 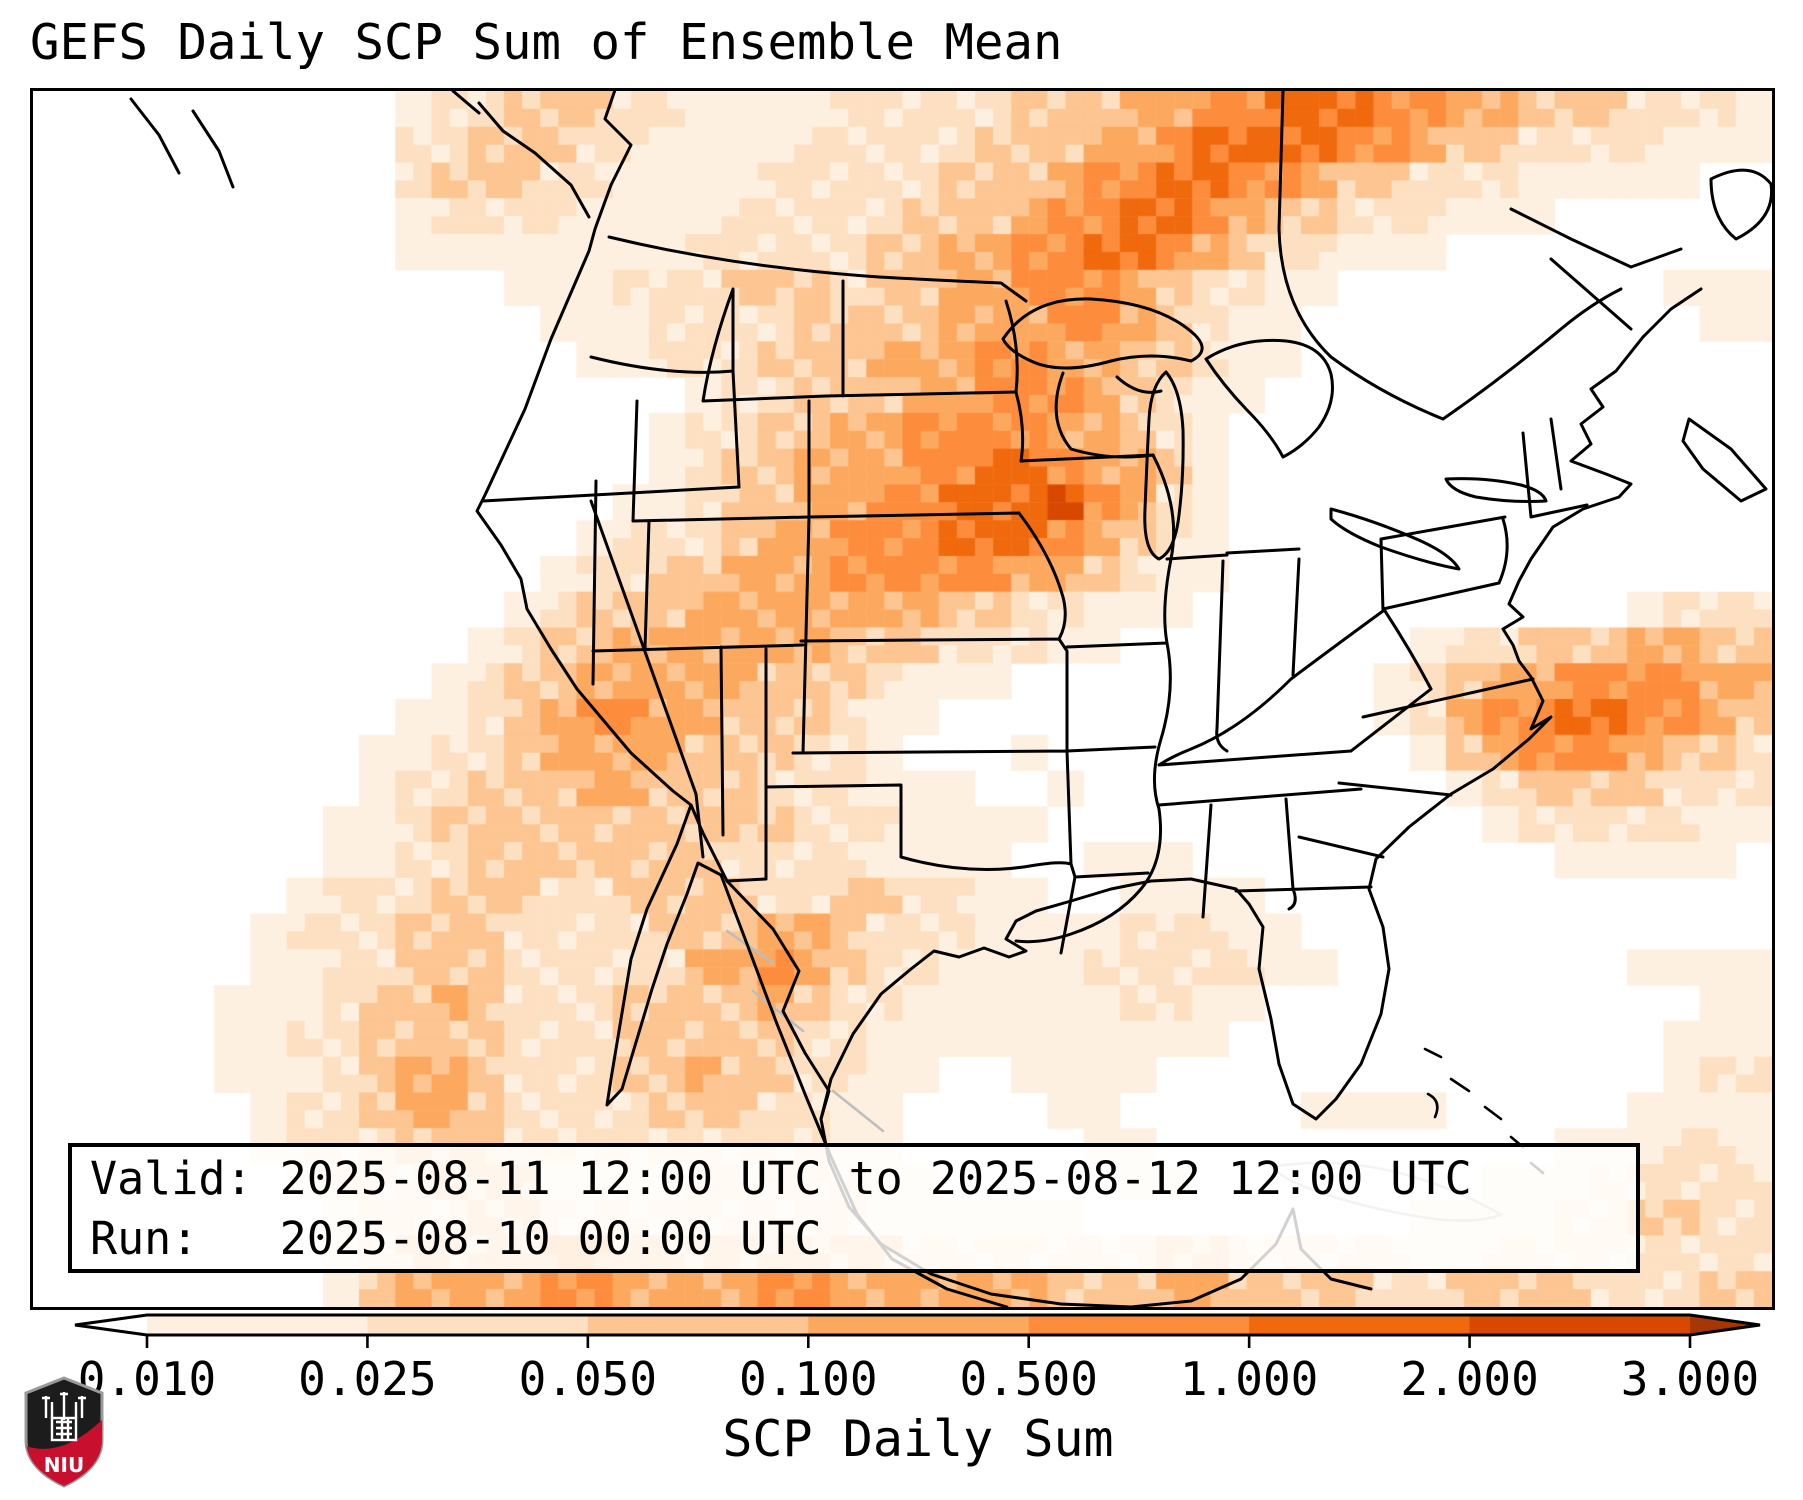 What do you see at coordinates (456, 1238) in the screenshot?
I see `run-time-line: Run: 2025-08-10 00:00 UTC` at bounding box center [456, 1238].